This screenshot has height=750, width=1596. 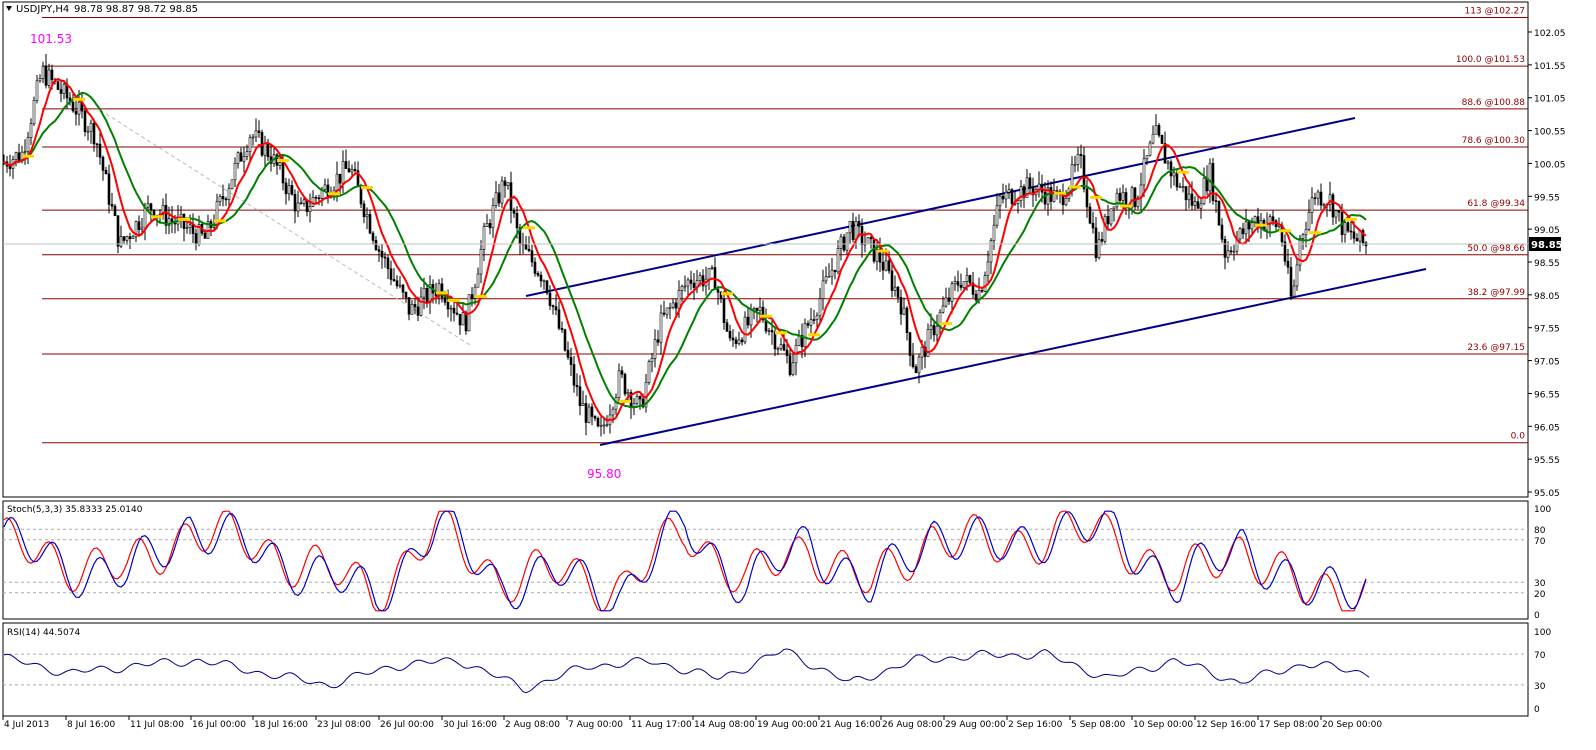 What do you see at coordinates (1540, 542) in the screenshot?
I see `stoch-axis-label: 70` at bounding box center [1540, 542].